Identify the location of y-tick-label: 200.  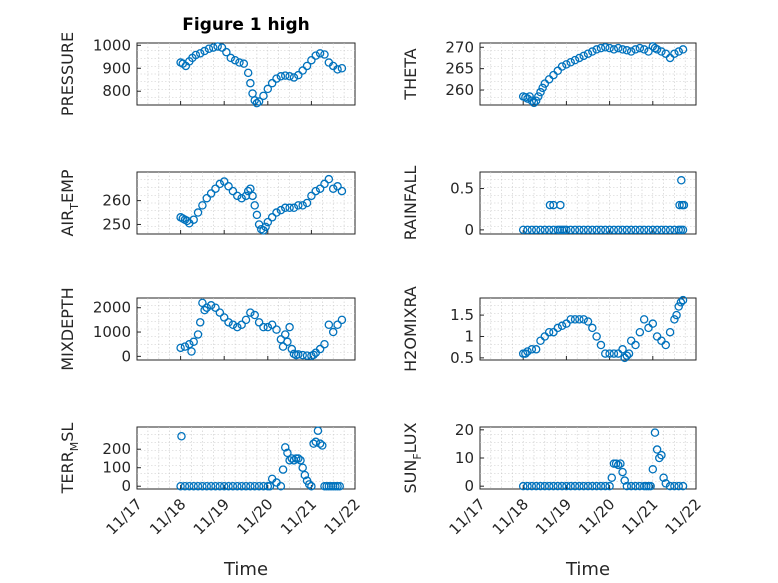
(116, 449).